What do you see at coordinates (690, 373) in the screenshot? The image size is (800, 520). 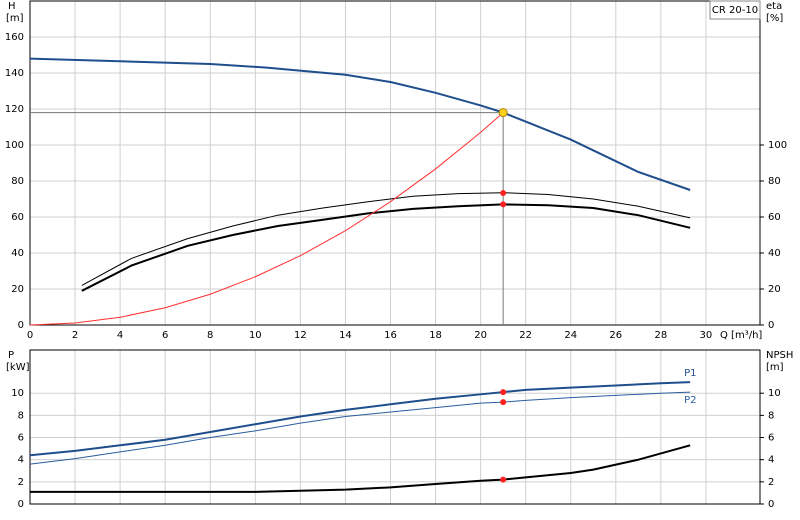 I see `series-label: P1` at bounding box center [690, 373].